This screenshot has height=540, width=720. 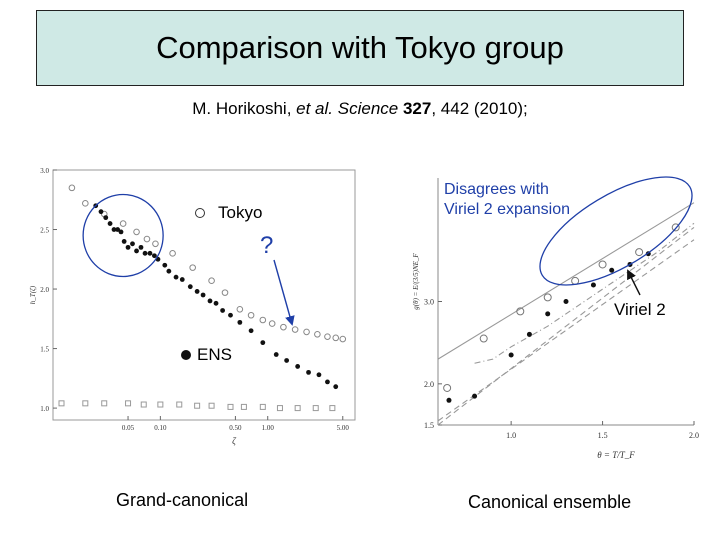 I want to click on left-highlight-ellipse, so click(x=123, y=235).